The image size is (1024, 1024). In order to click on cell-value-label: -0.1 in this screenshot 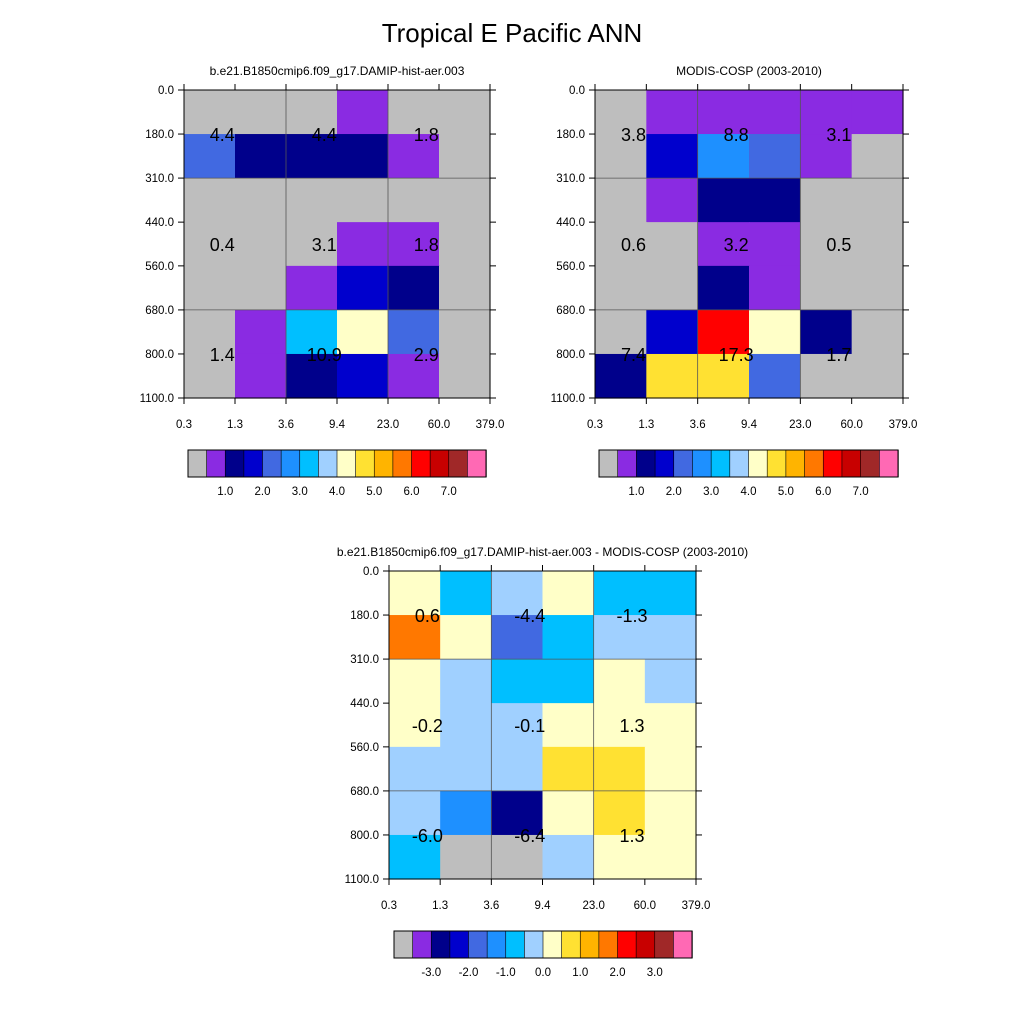, I will do `click(529, 726)`.